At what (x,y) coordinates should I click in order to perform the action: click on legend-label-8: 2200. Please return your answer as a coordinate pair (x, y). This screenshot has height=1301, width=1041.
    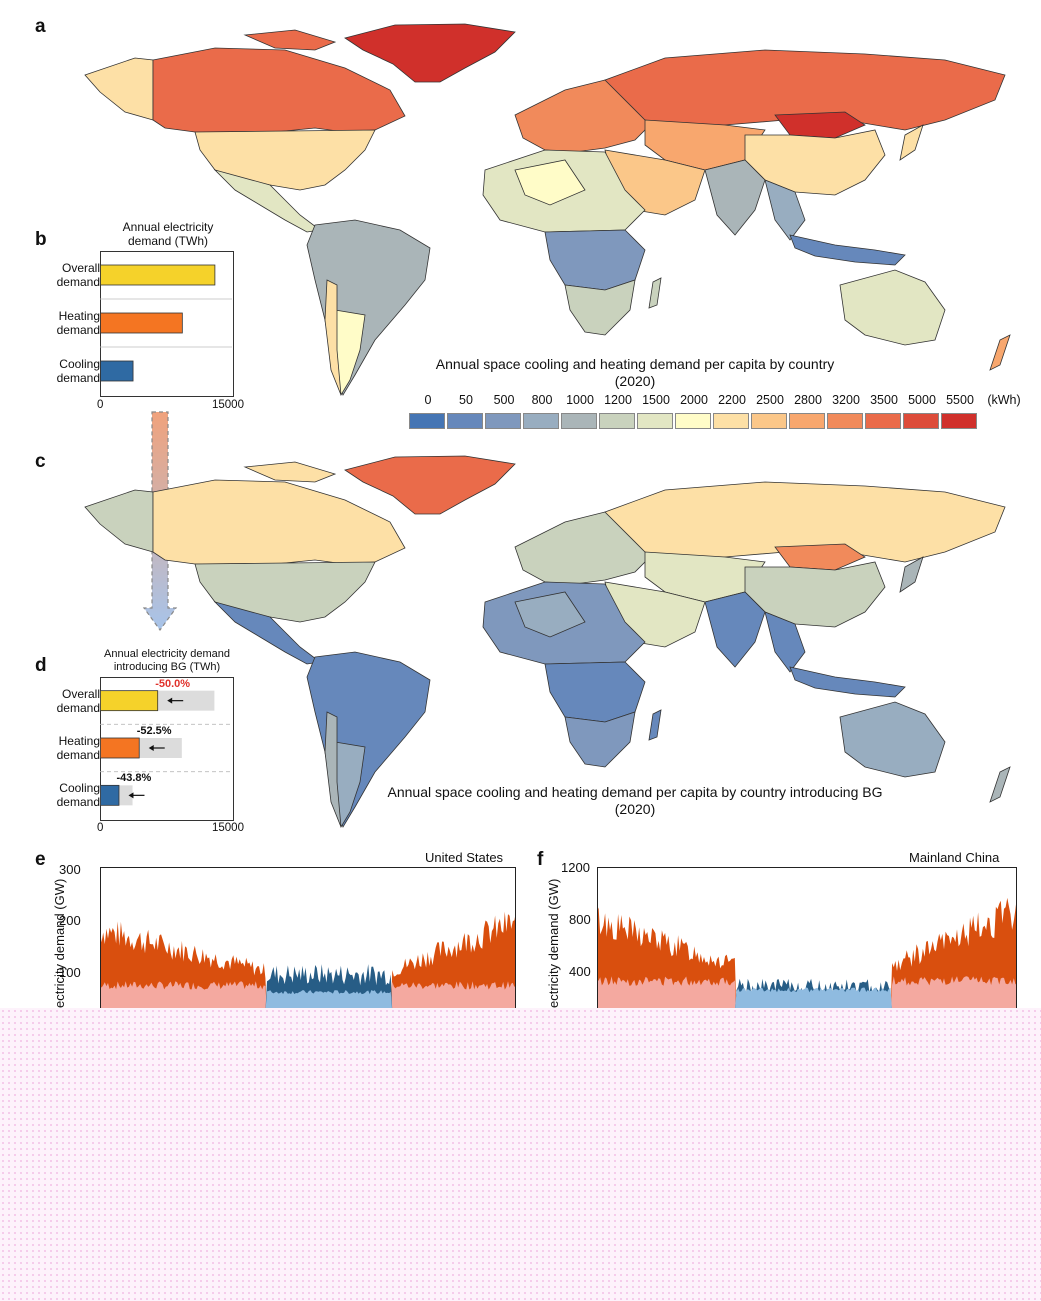
    Looking at the image, I should click on (732, 400).